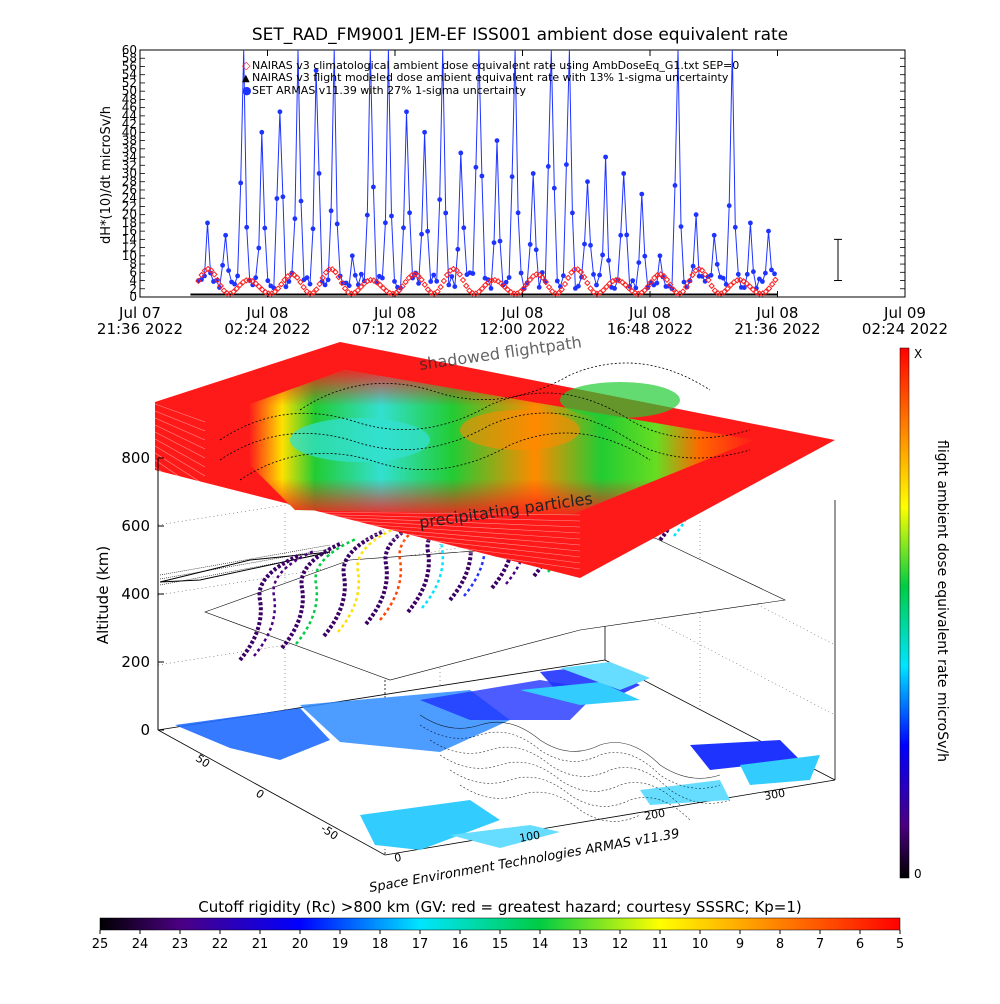 The width and height of the screenshot is (1000, 1004). What do you see at coordinates (529, 837) in the screenshot?
I see `longitude-tick-label: 100` at bounding box center [529, 837].